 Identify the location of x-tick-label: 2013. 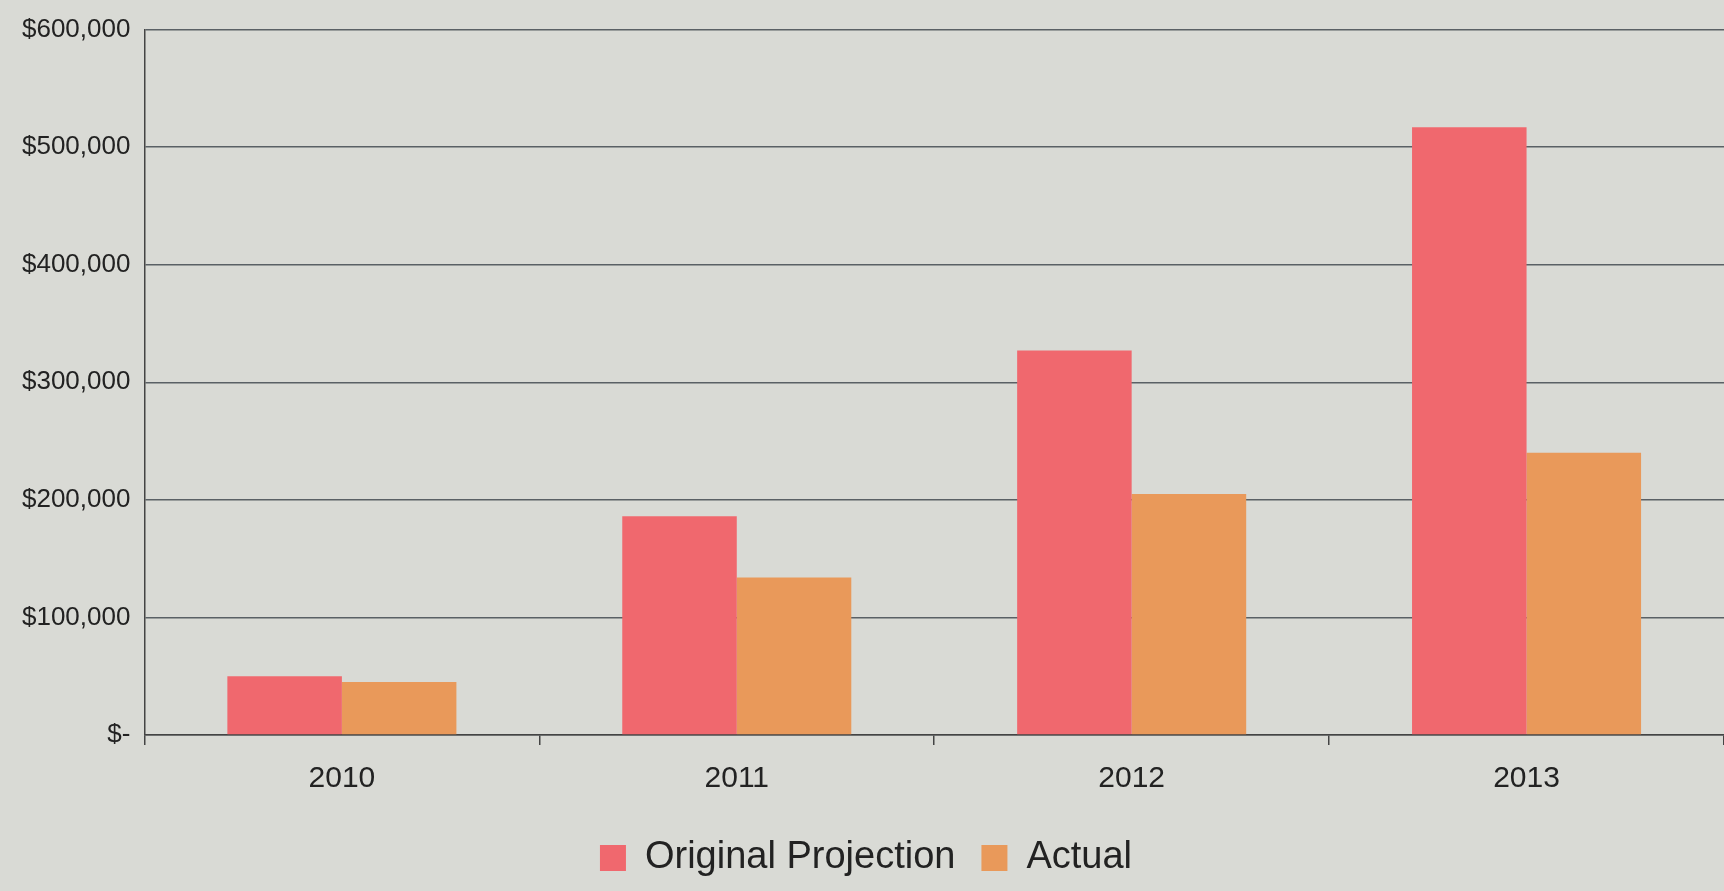
(1526, 777).